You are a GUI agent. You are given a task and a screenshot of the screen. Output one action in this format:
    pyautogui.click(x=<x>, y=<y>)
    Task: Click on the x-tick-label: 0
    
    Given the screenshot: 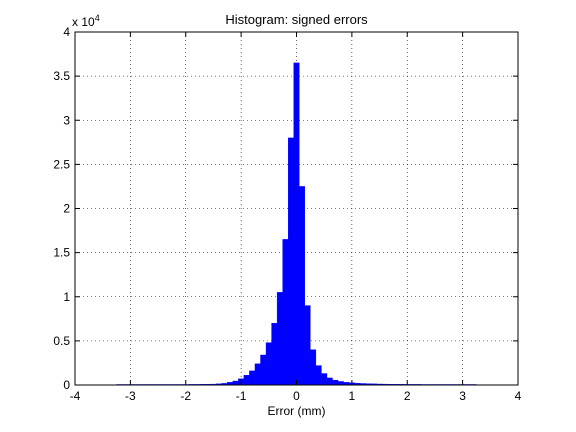 What is the action you would take?
    pyautogui.click(x=296, y=396)
    